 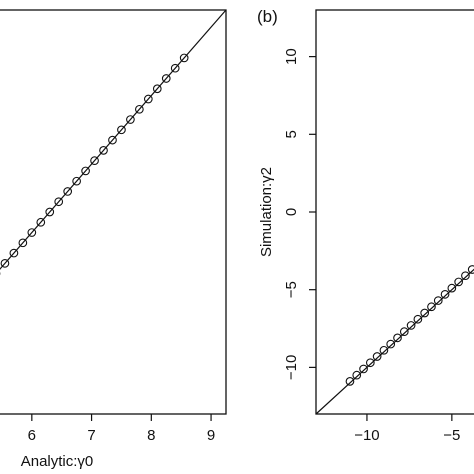 What do you see at coordinates (291, 289) in the screenshot?
I see `y-tick-label: −5` at bounding box center [291, 289].